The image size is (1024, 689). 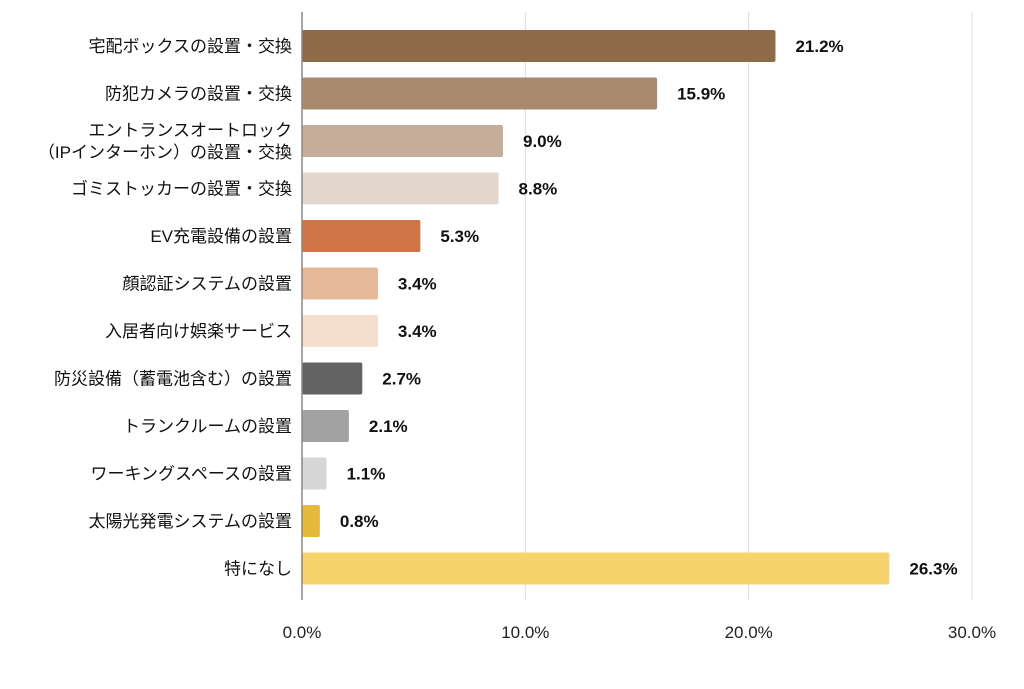 What do you see at coordinates (359, 521) in the screenshot?
I see `value-label: 0.8%` at bounding box center [359, 521].